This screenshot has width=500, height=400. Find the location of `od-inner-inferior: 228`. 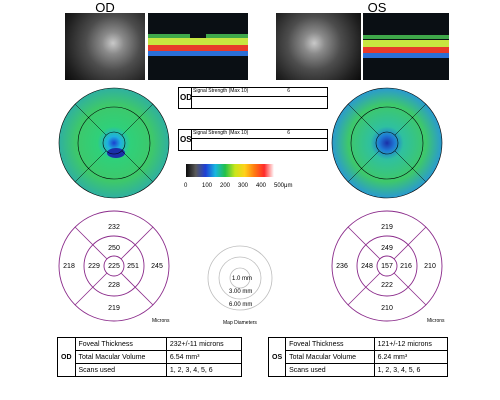

od-inner-inferior: 228 is located at coordinates (114, 285).